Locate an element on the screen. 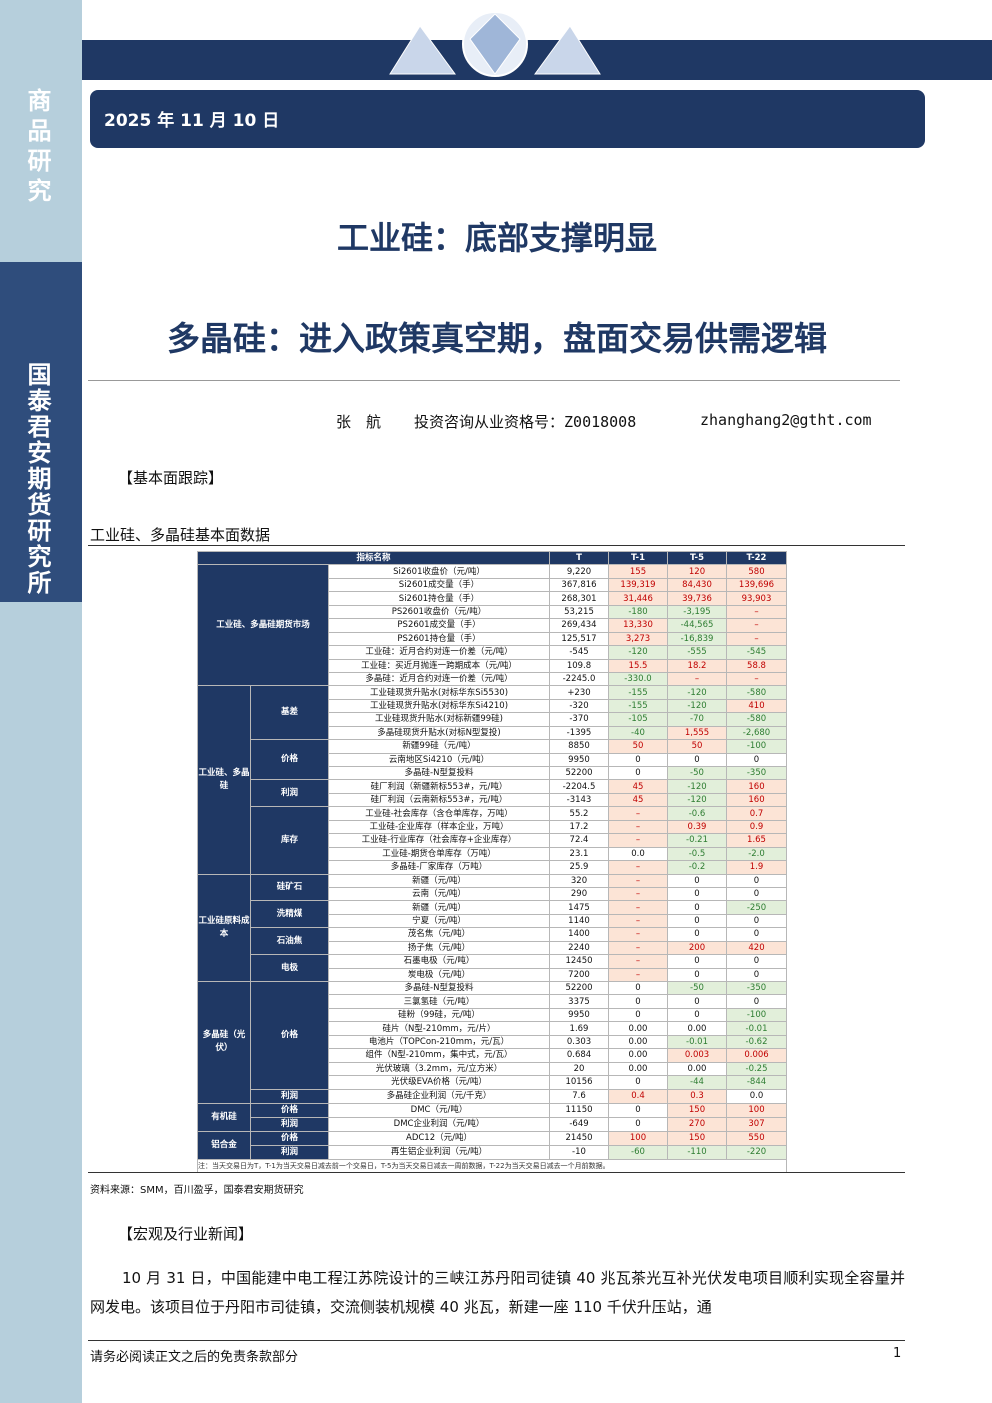 This screenshot has height=1403, width=992. author-name: 张 航 is located at coordinates (359, 422).